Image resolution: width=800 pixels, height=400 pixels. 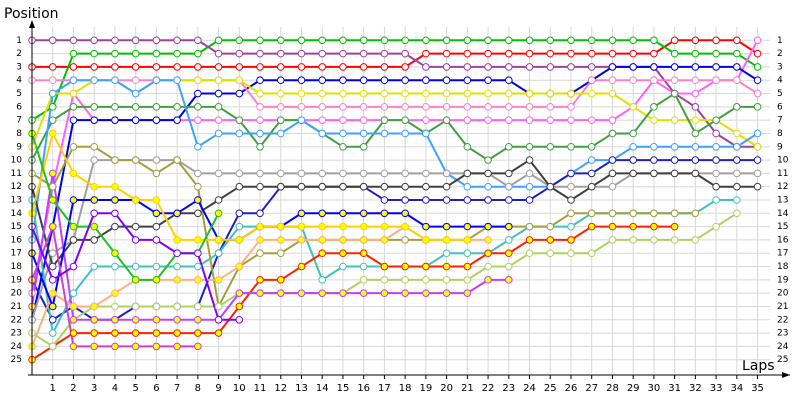 What do you see at coordinates (783, 214) in the screenshot?
I see `y-tick-label-right: 14` at bounding box center [783, 214].